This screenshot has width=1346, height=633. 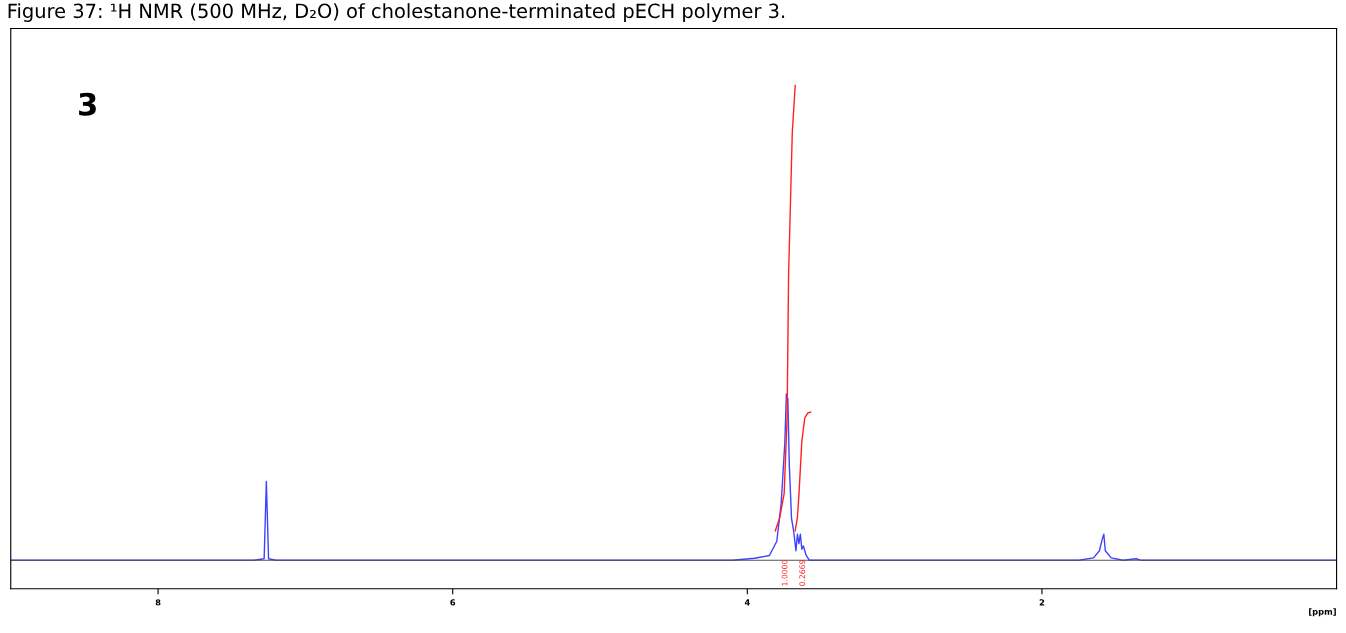 I want to click on x-tick-label: 8, so click(x=158, y=602).